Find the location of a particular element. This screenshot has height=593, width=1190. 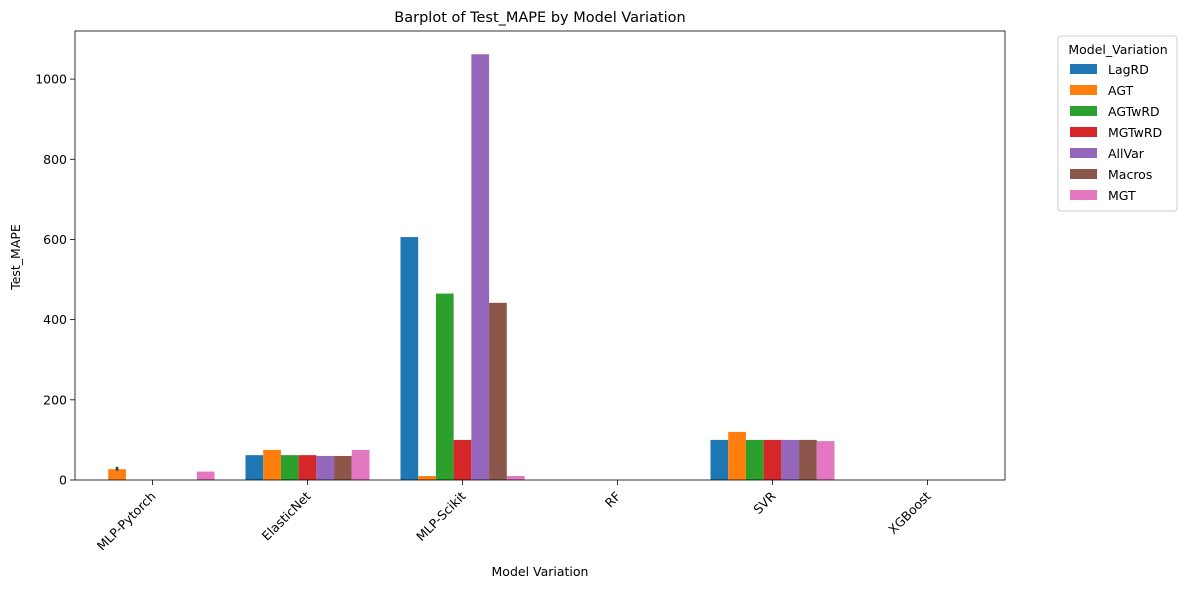

legend-label-agt: AGT is located at coordinates (1121, 90).